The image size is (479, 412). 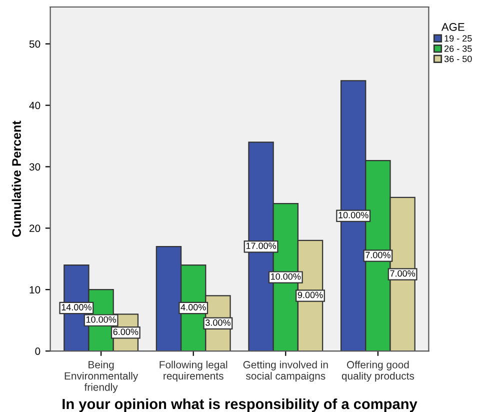 I want to click on annotation: 3.00%, so click(x=218, y=322).